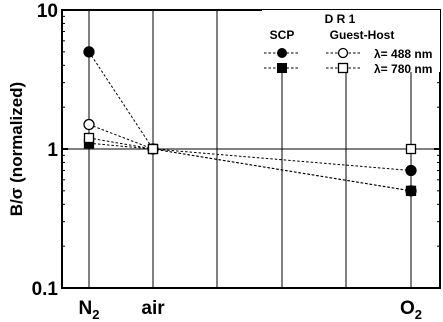 The width and height of the screenshot is (443, 322). What do you see at coordinates (89, 310) in the screenshot?
I see `x-tick-label: N2` at bounding box center [89, 310].